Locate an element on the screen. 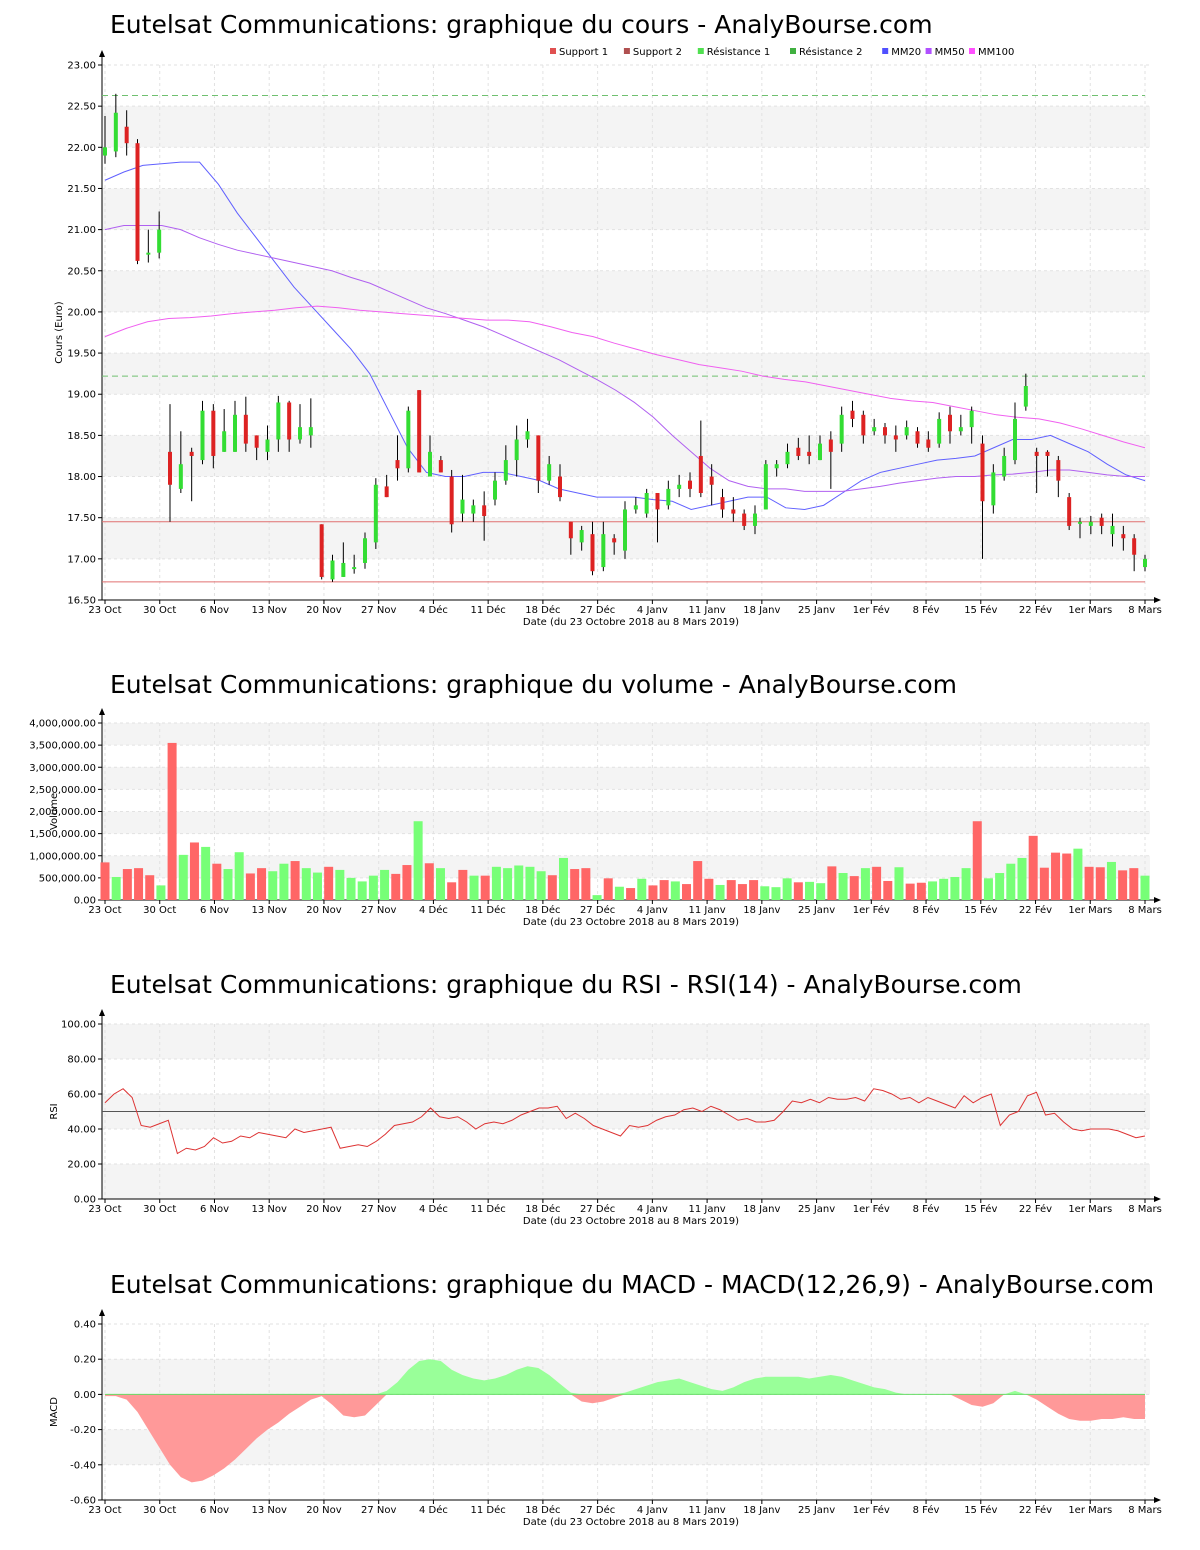 The height and width of the screenshot is (1550, 1200). x-tick-label: 8 Fév is located at coordinates (926, 910).